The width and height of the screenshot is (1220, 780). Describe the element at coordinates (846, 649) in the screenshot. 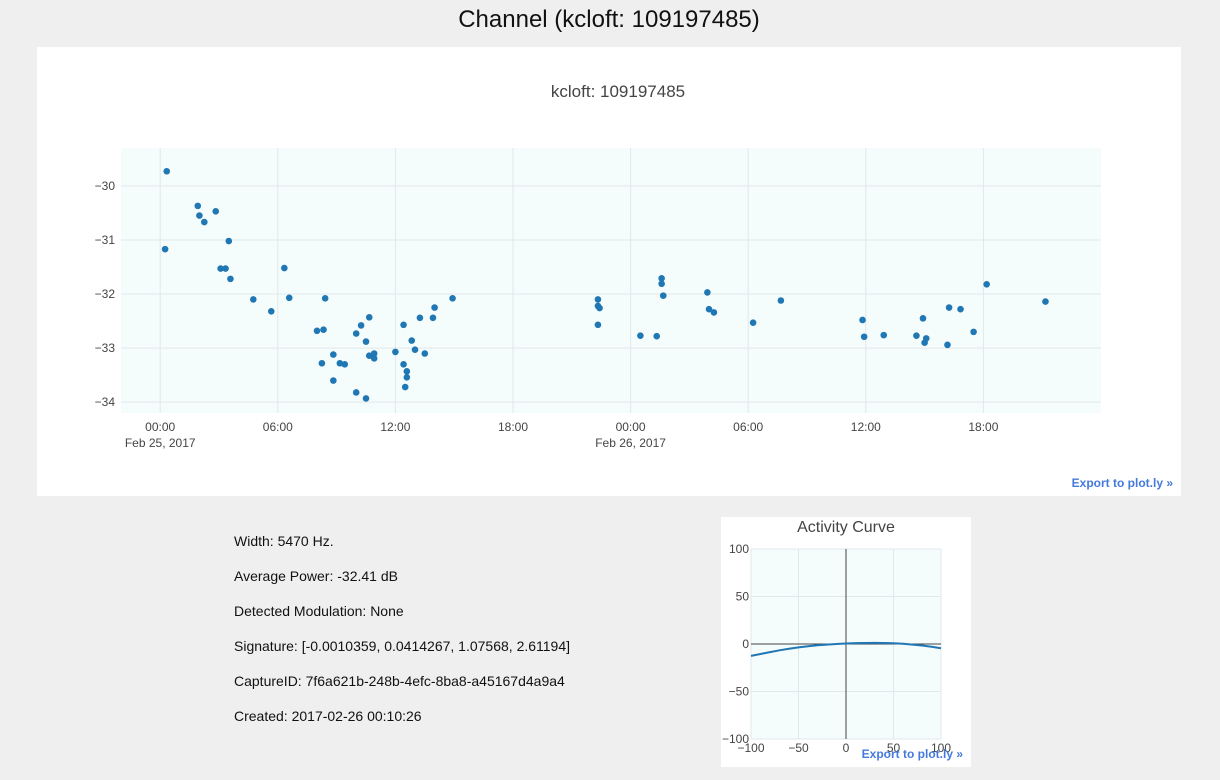

I see `activity-curve-line` at that location.